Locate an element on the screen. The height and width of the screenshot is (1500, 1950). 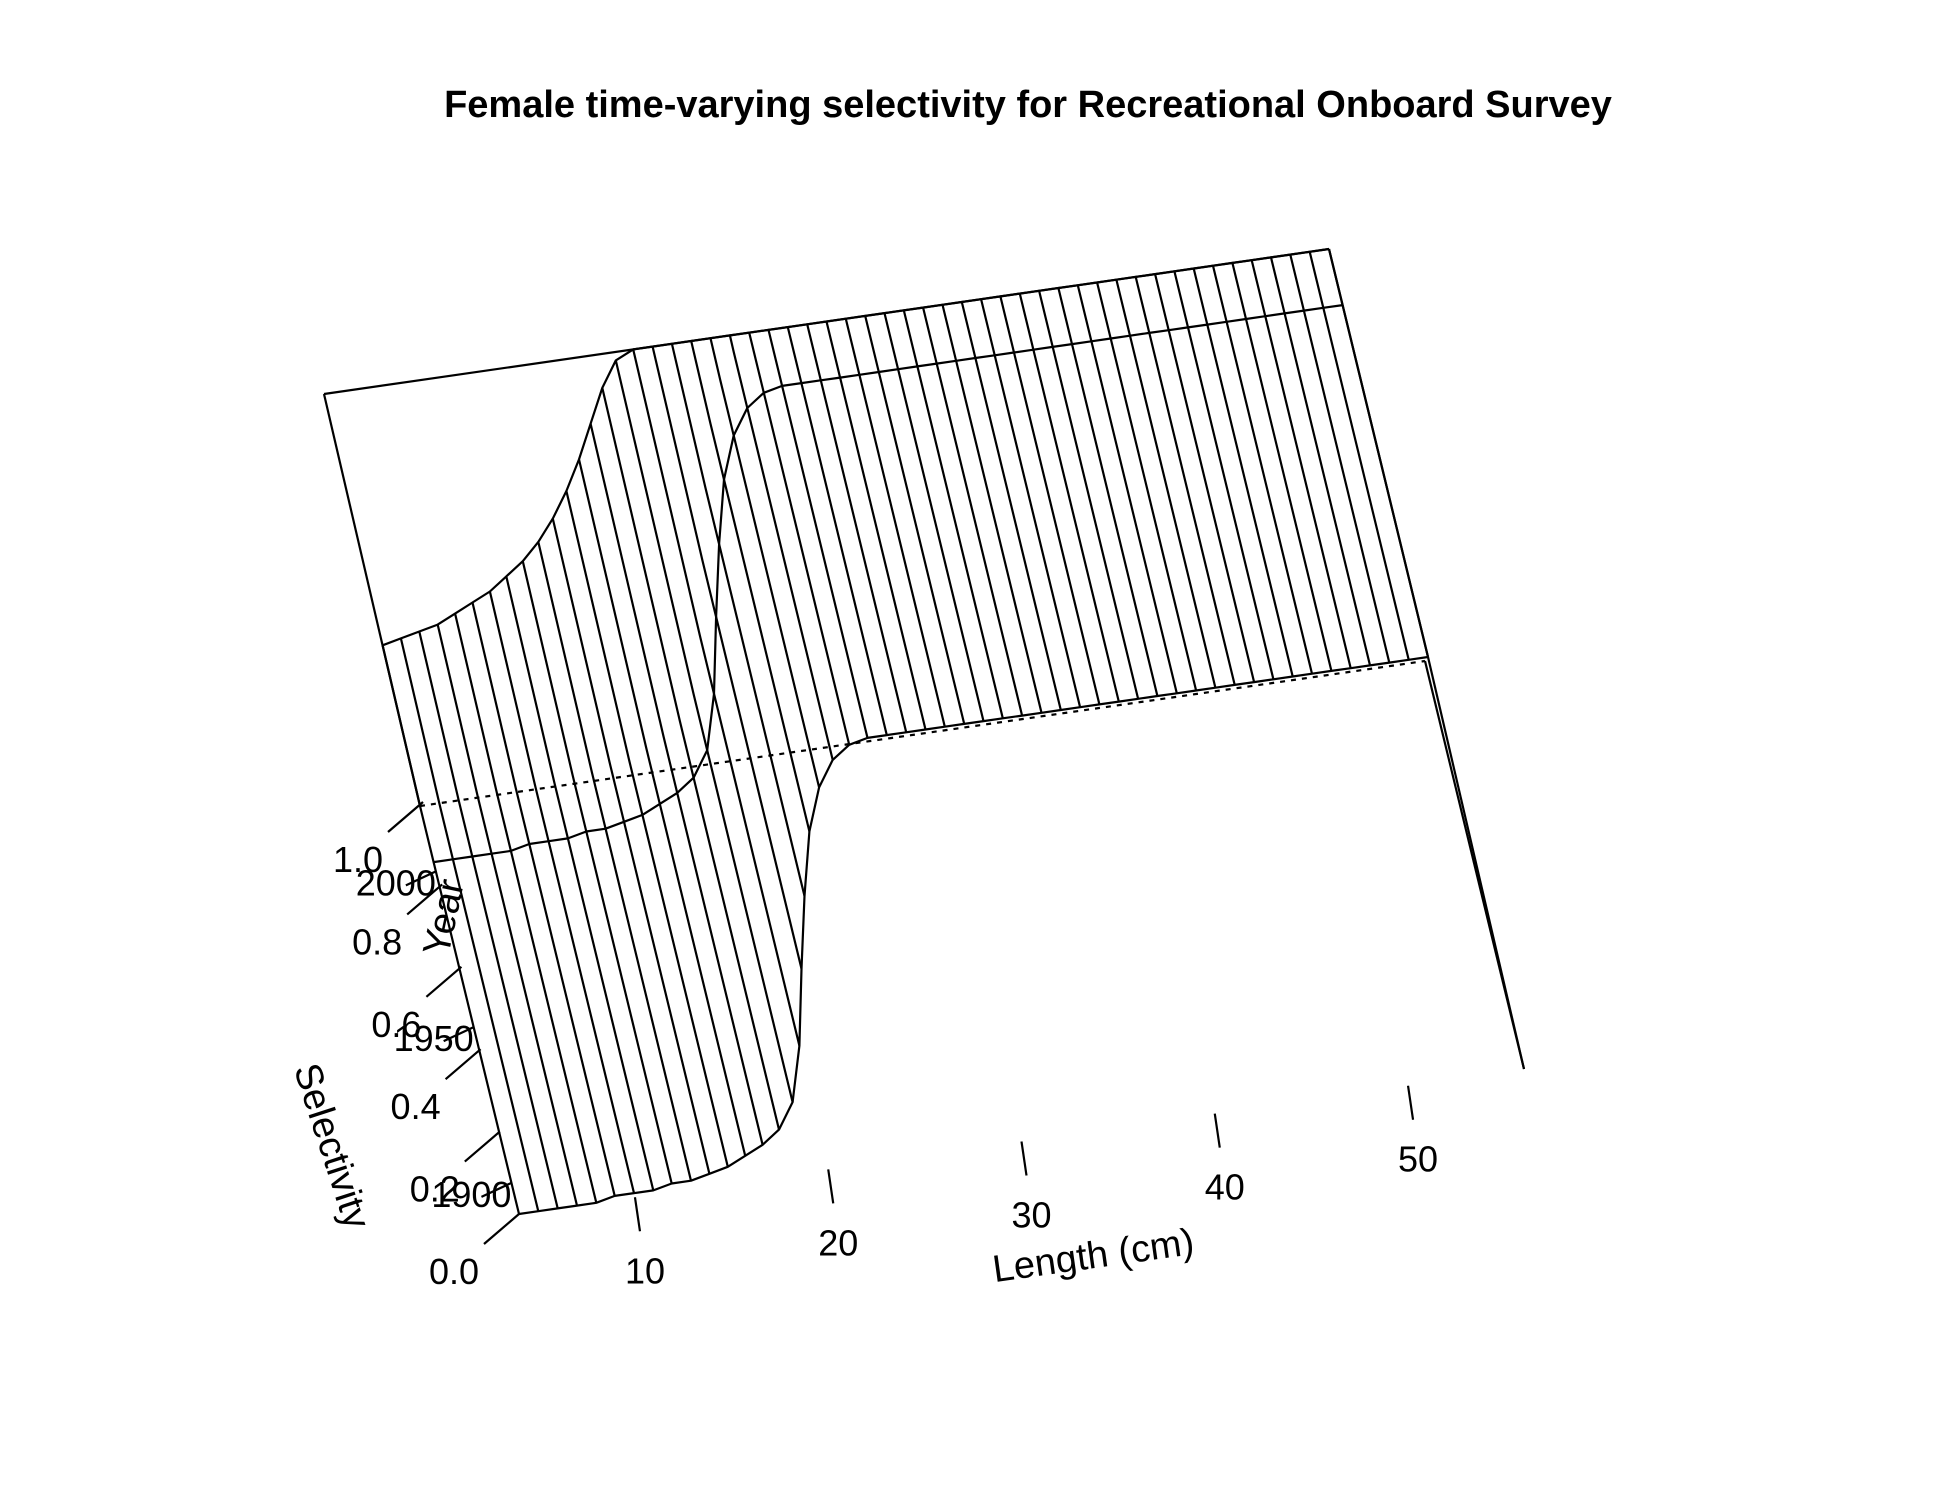
z-tick-label: 0.4 is located at coordinates (416, 1106).